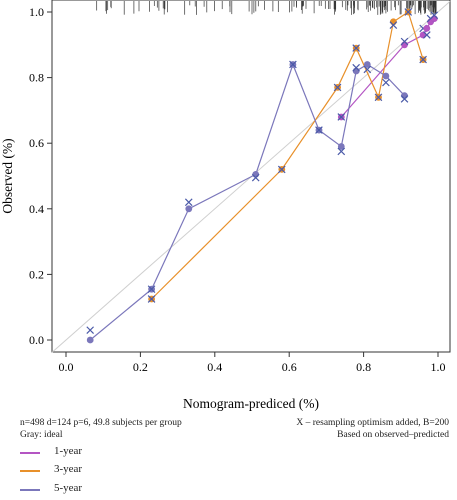 The width and height of the screenshot is (457, 500). I want to click on legend-label-1-year: 1-year, so click(68, 451).